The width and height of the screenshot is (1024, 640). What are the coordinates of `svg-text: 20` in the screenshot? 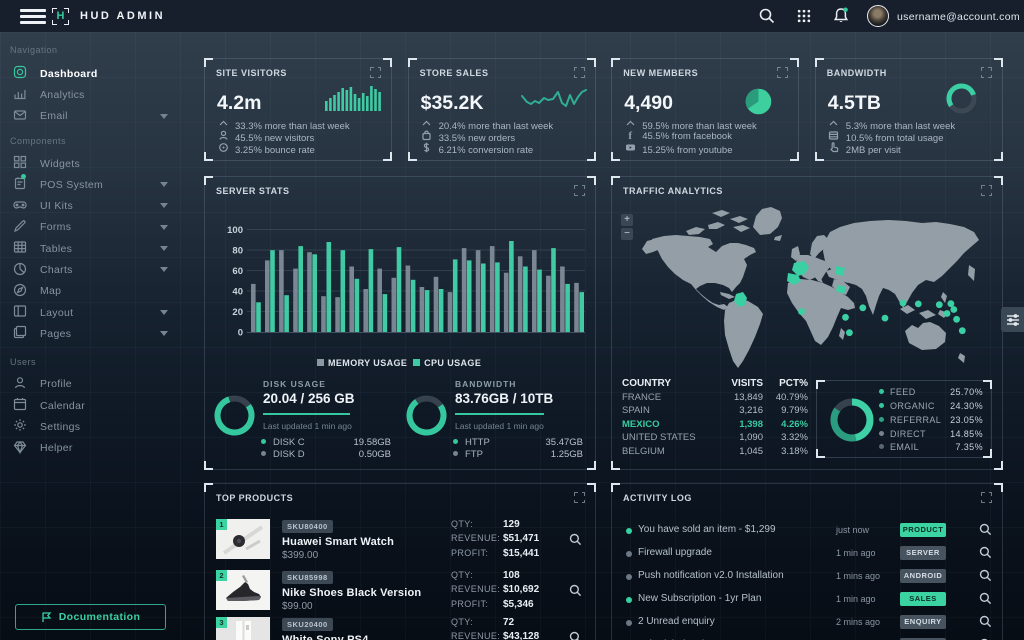 It's located at (237, 312).